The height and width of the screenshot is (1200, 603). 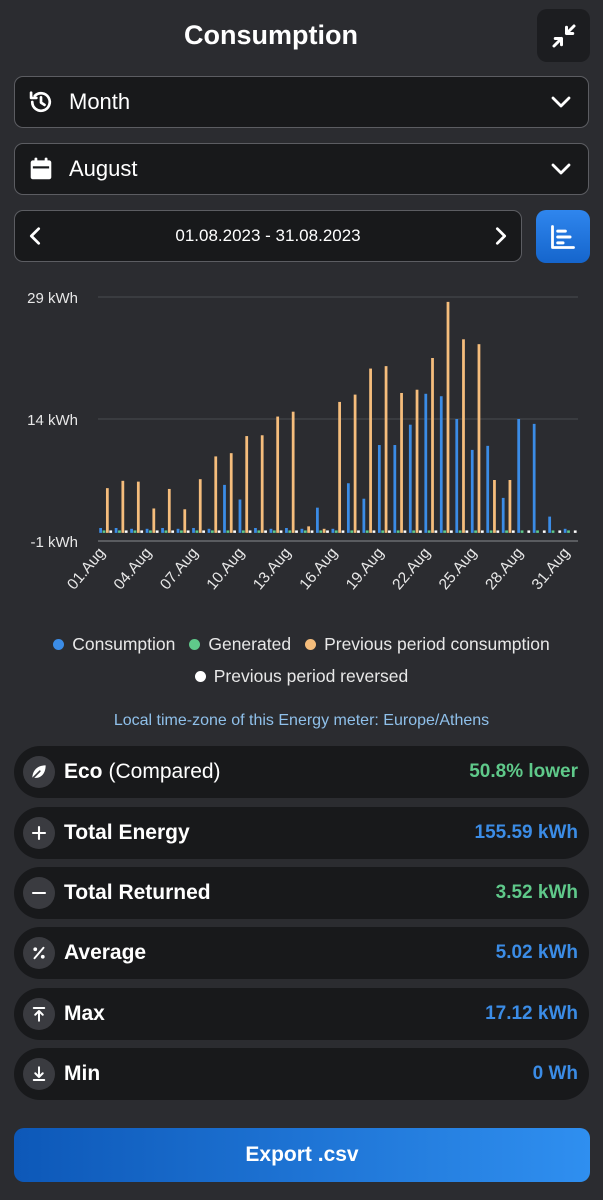 I want to click on next-period-button, so click(x=501, y=236).